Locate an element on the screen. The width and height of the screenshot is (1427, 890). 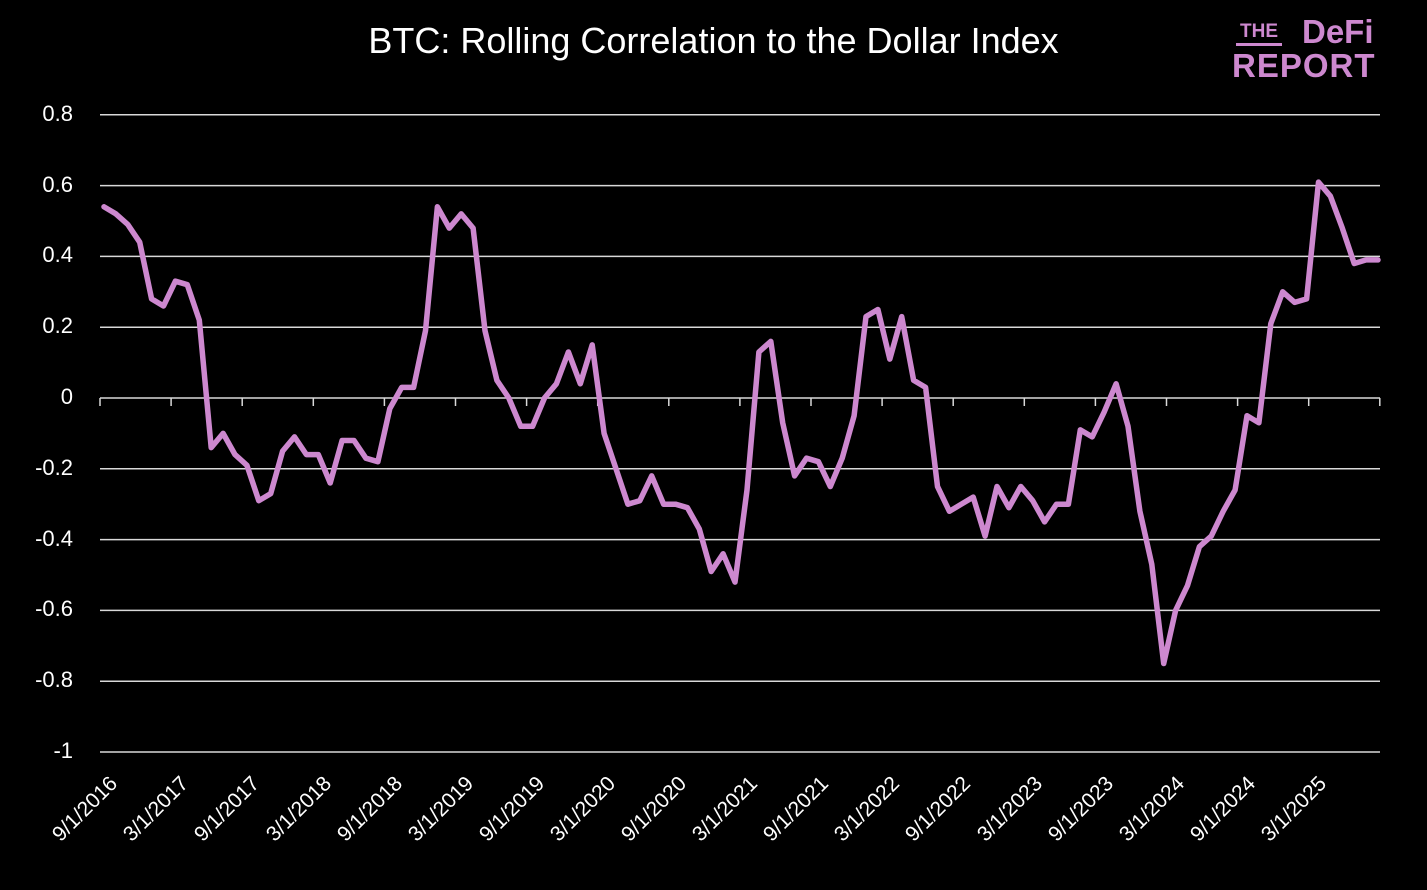
y-tick-label: 0.2 is located at coordinates (57, 326).